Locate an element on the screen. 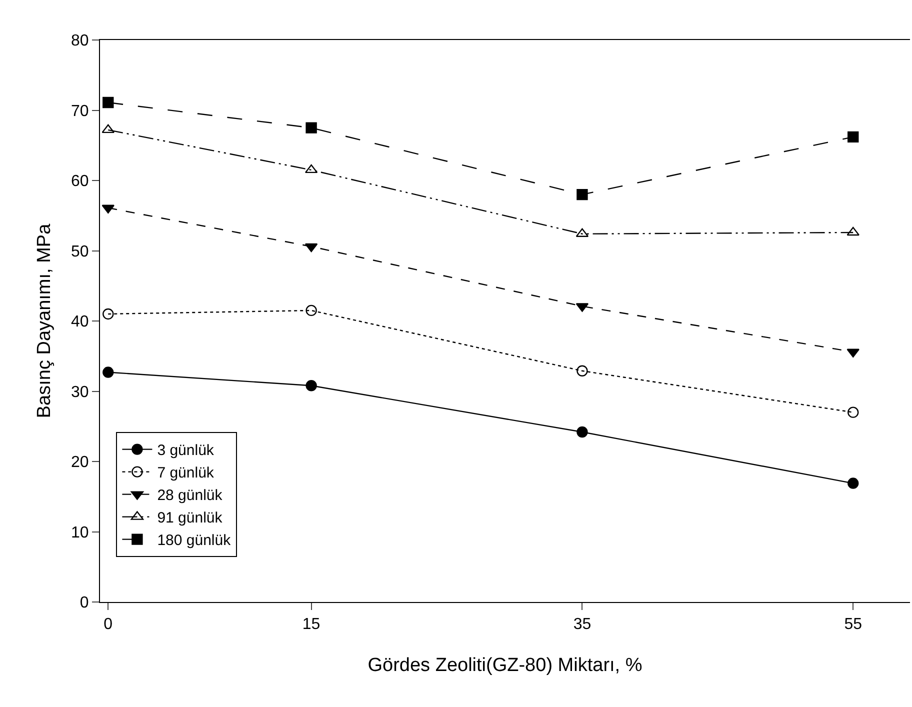 Image resolution: width=912 pixels, height=707 pixels. y-tick-label: 0 is located at coordinates (84, 603).